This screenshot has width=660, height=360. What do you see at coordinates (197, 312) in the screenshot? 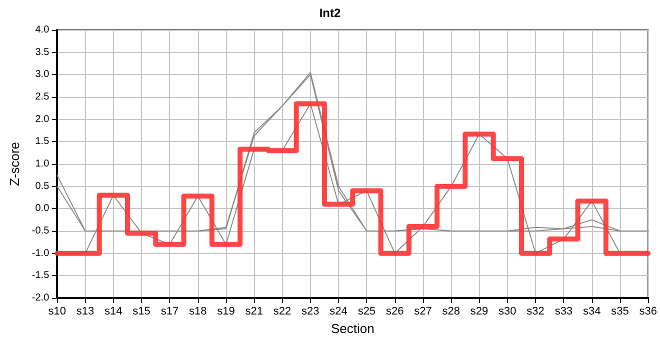
I see `x-tick-label: s18` at bounding box center [197, 312].